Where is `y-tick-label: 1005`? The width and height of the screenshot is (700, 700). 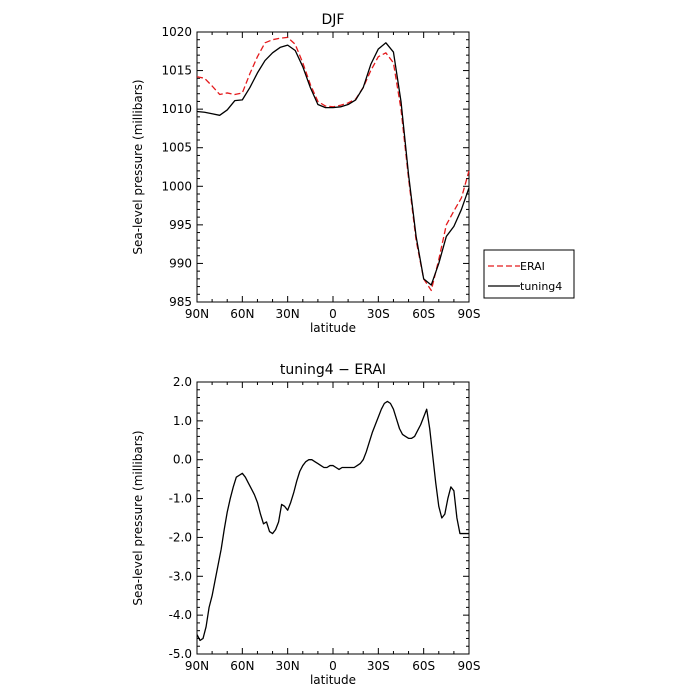 y-tick-label: 1005 is located at coordinates (176, 148).